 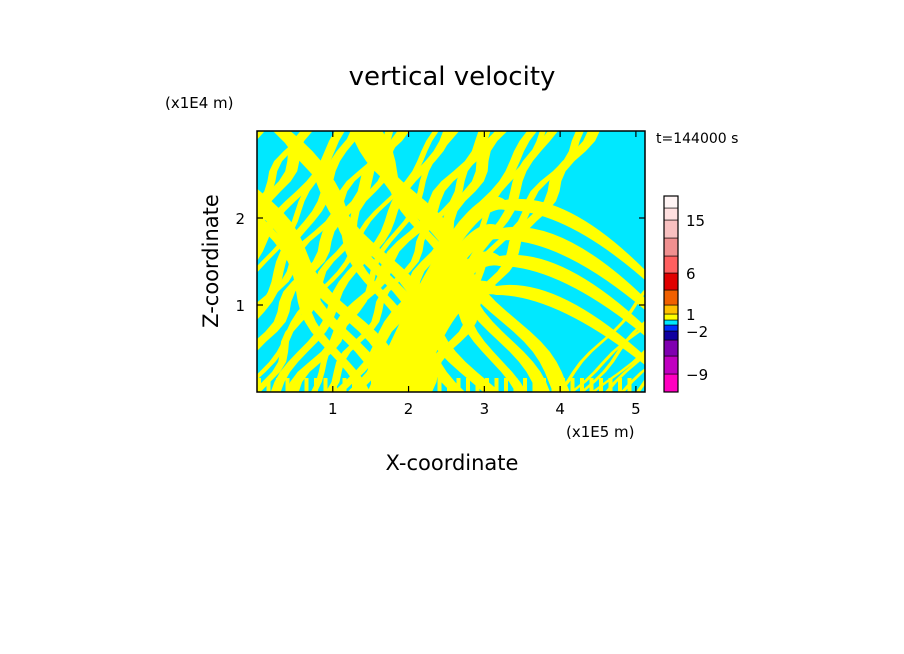 I want to click on colorbar: −9 −21 6 15, so click(x=685, y=294).